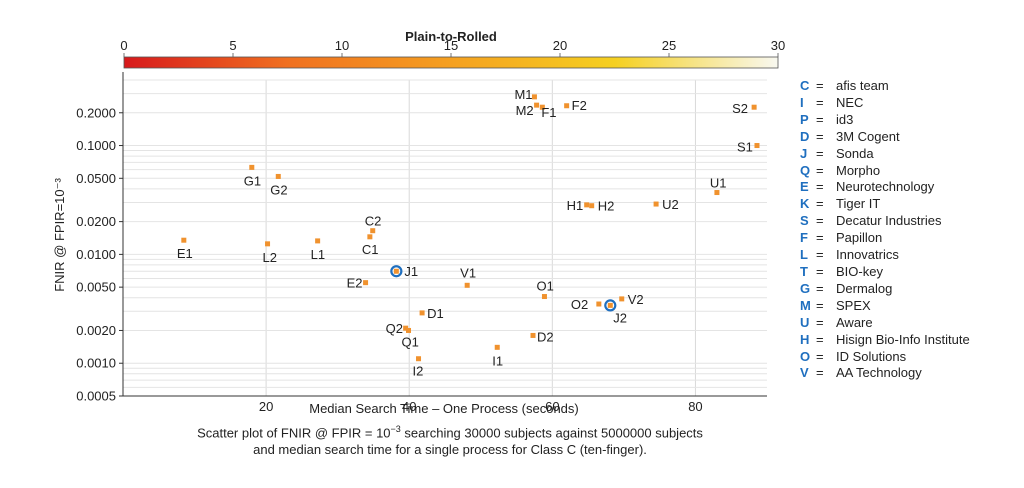 Image resolution: width=1024 pixels, height=488 pixels. I want to click on colorbar-tick-label: 5, so click(232, 45).